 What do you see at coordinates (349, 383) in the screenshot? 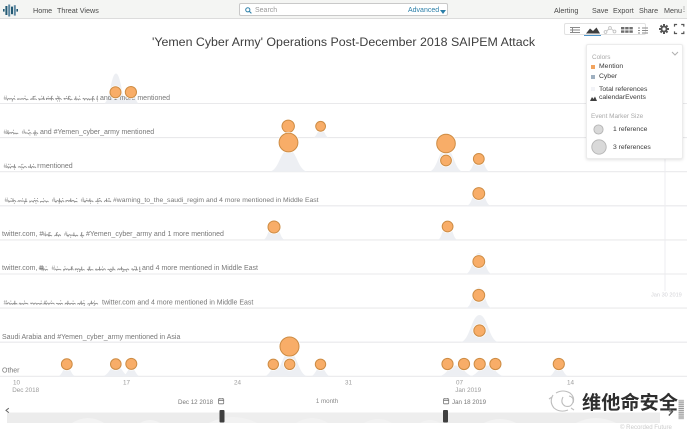
I see `svg-text: 31` at bounding box center [349, 383].